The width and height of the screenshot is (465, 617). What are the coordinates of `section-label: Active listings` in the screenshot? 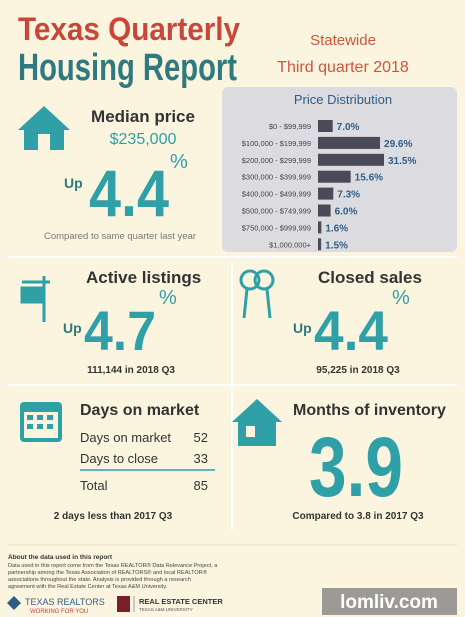 It's located at (143, 277).